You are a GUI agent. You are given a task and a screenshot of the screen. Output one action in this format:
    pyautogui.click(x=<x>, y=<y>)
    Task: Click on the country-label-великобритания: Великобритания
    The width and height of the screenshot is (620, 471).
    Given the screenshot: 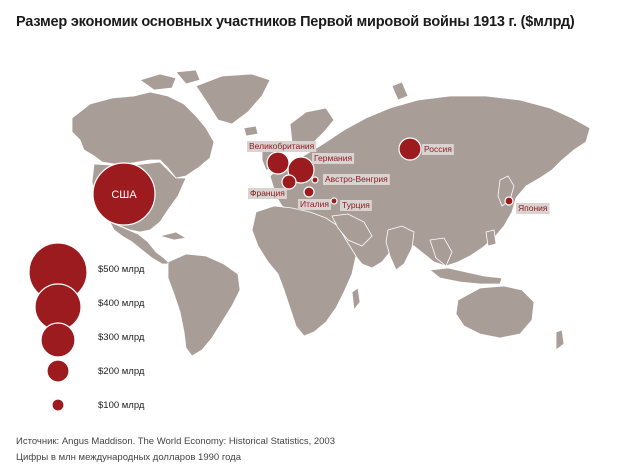 What is the action you would take?
    pyautogui.click(x=282, y=146)
    